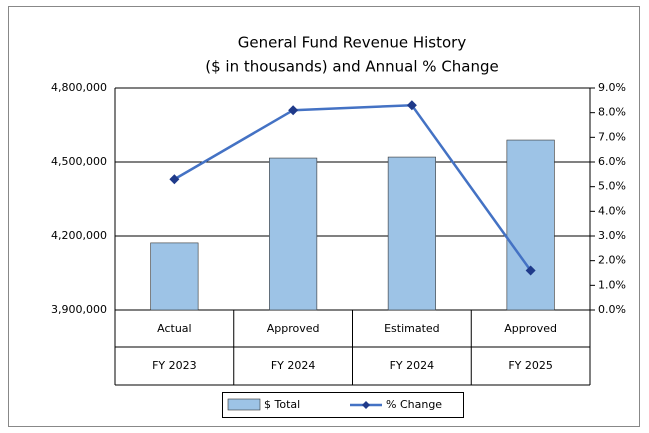  Describe the element at coordinates (612, 87) in the screenshot. I see `y2-tick-label: 9.0%` at that location.